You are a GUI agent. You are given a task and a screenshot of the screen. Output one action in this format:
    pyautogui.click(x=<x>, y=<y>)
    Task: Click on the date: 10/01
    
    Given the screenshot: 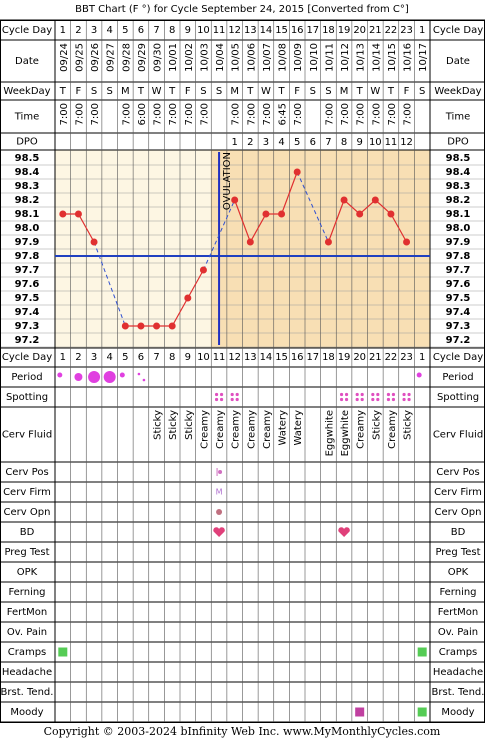 What is the action you would take?
    pyautogui.click(x=173, y=57)
    